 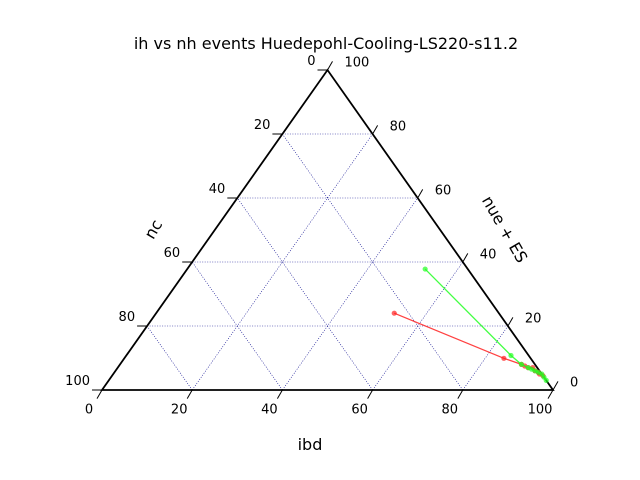 I want to click on bottom-tick-label: 60, so click(x=359, y=410).